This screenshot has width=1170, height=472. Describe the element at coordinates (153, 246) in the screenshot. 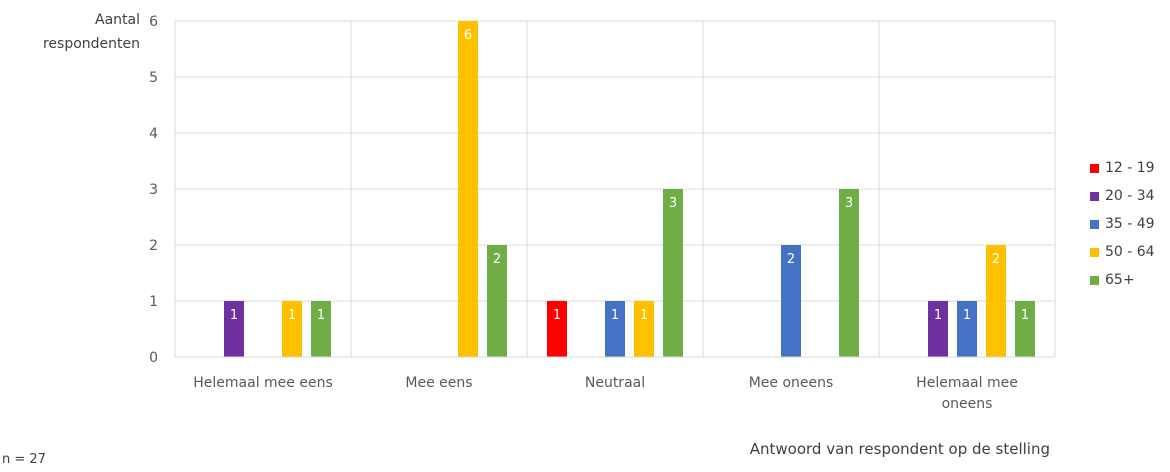

I see `y-tick-label: 2` at that location.